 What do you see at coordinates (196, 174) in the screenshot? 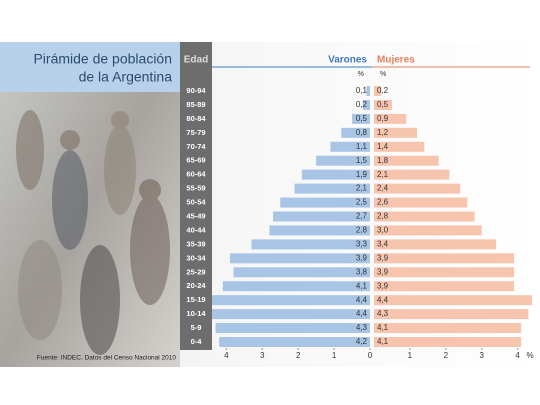
I see `y-tick-label: 60-64` at bounding box center [196, 174].